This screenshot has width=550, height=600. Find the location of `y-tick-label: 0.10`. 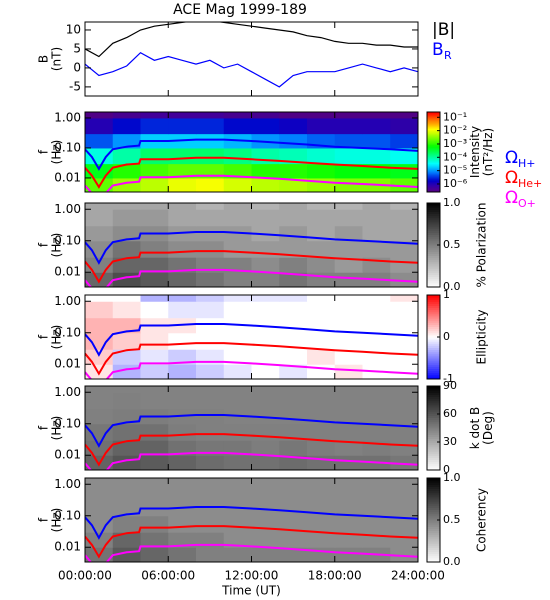

y-tick-label: 0.10 is located at coordinates (67, 515).